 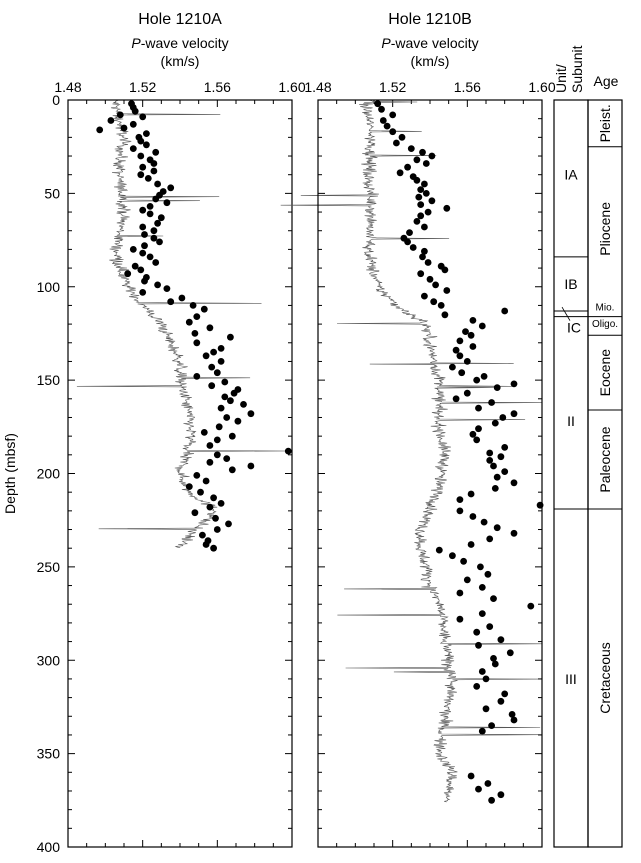 What do you see at coordinates (571, 421) in the screenshot?
I see `unit-label: II` at bounding box center [571, 421].